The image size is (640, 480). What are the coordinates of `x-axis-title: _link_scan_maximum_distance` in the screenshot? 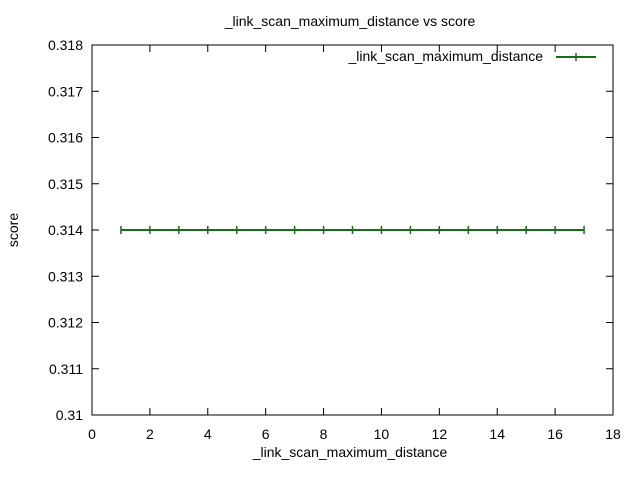 It's located at (350, 452).